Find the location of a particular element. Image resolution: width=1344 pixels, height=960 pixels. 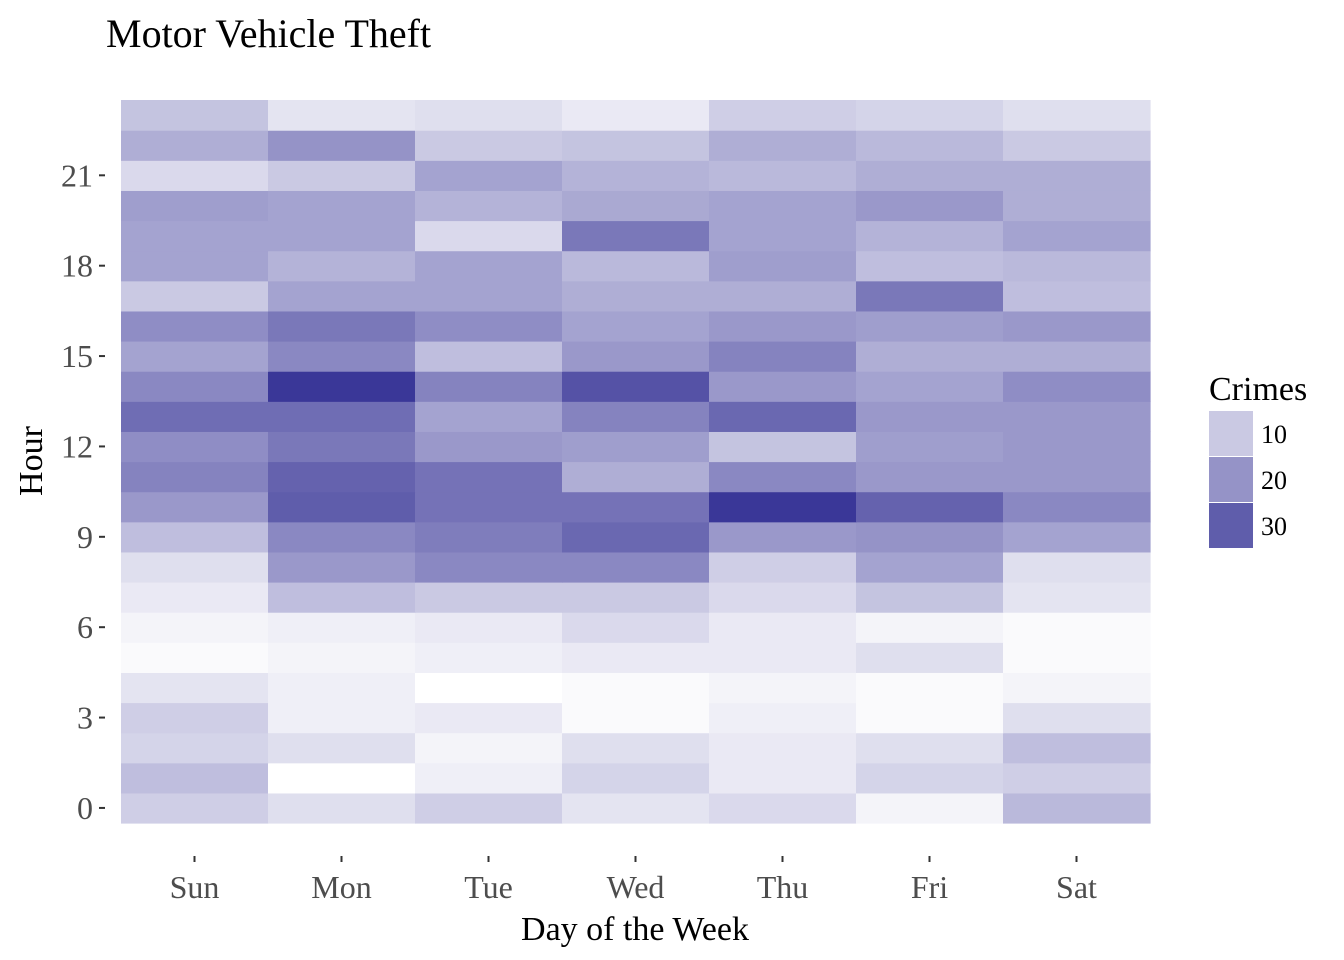

y-tick-label-0: 0 is located at coordinates (85, 808).